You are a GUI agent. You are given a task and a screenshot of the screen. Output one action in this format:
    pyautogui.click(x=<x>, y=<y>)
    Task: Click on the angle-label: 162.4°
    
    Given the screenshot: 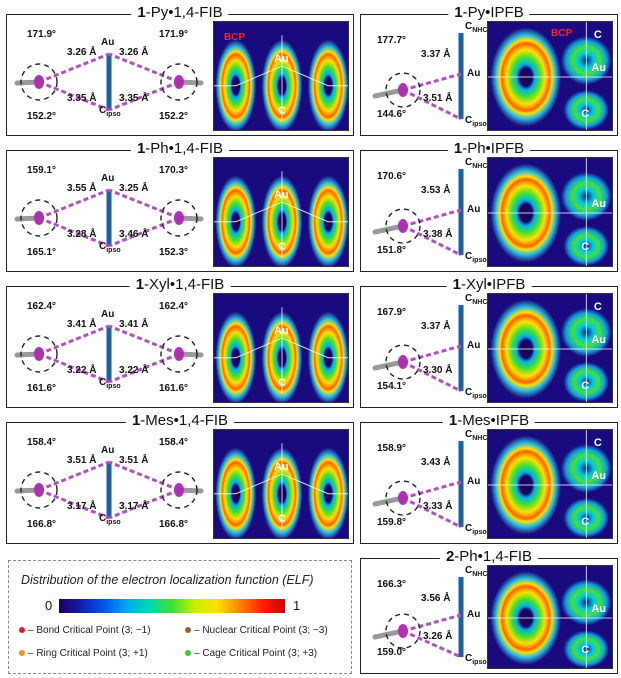 What is the action you would take?
    pyautogui.click(x=42, y=306)
    